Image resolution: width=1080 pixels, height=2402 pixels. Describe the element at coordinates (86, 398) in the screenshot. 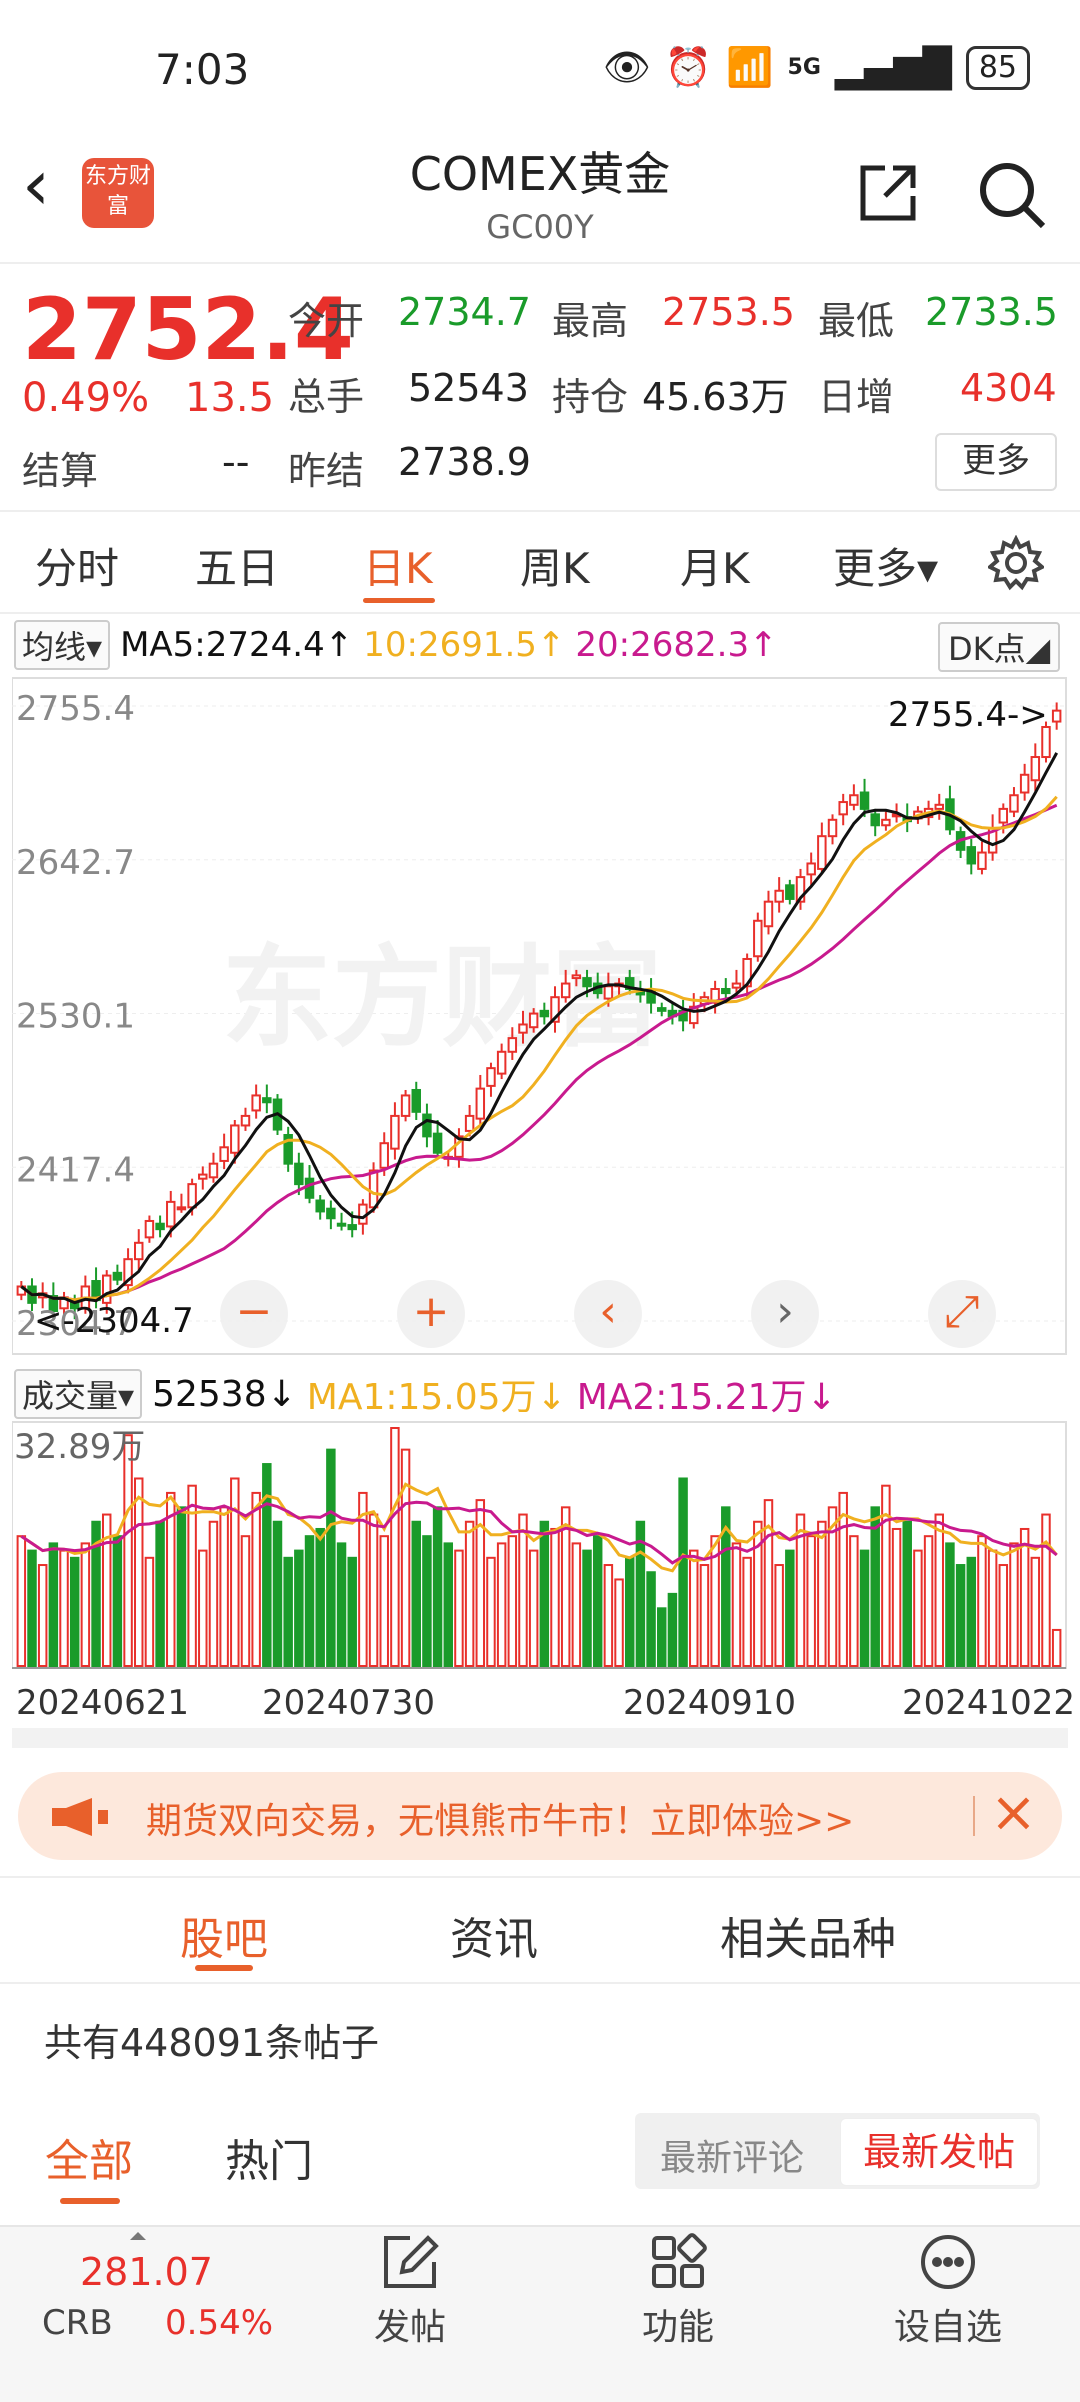

I see `change-percent: 0.49%` at that location.